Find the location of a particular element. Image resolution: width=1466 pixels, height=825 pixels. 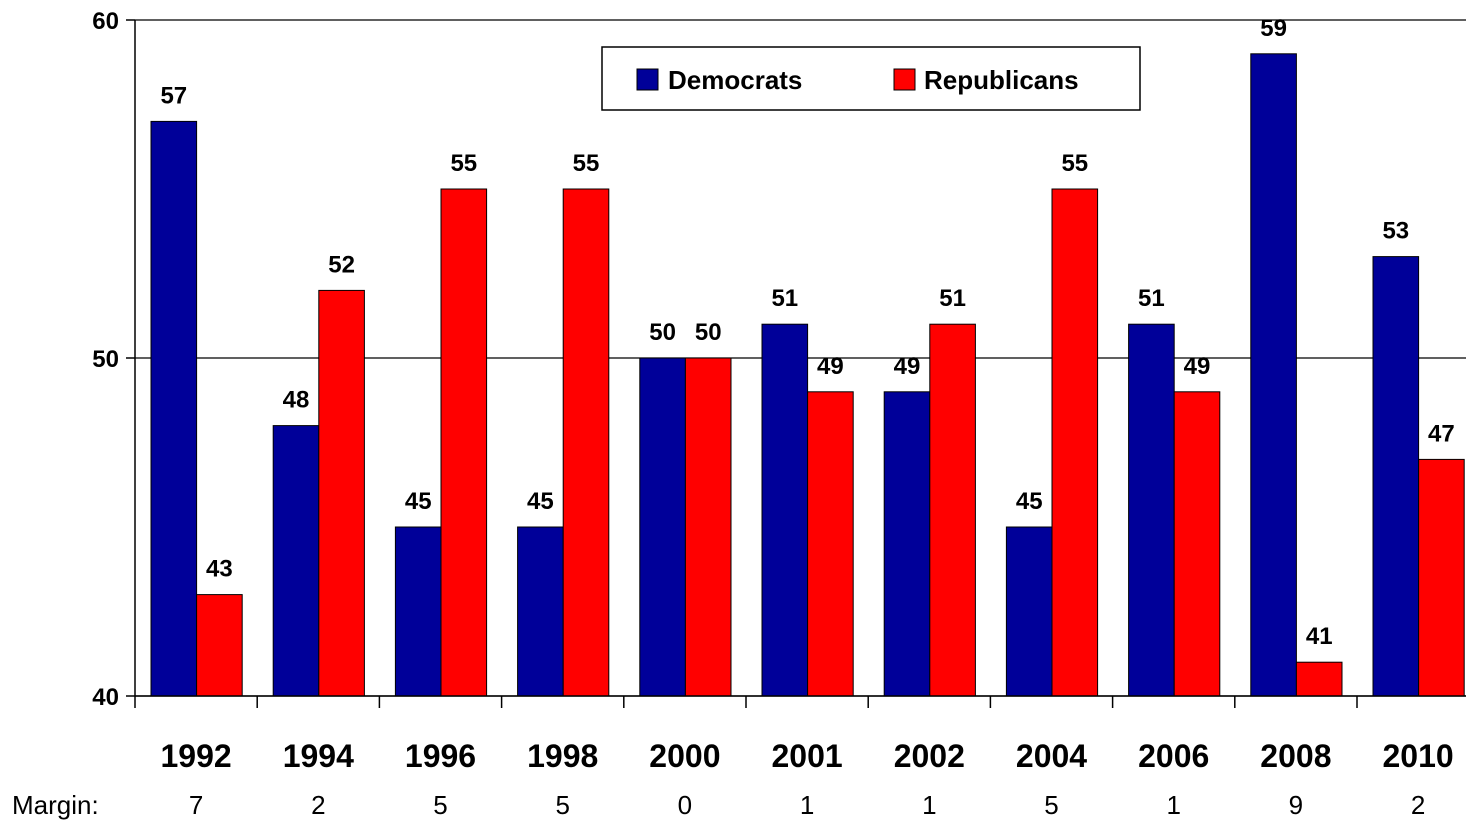

x-tick-label: 1998 is located at coordinates (562, 756).